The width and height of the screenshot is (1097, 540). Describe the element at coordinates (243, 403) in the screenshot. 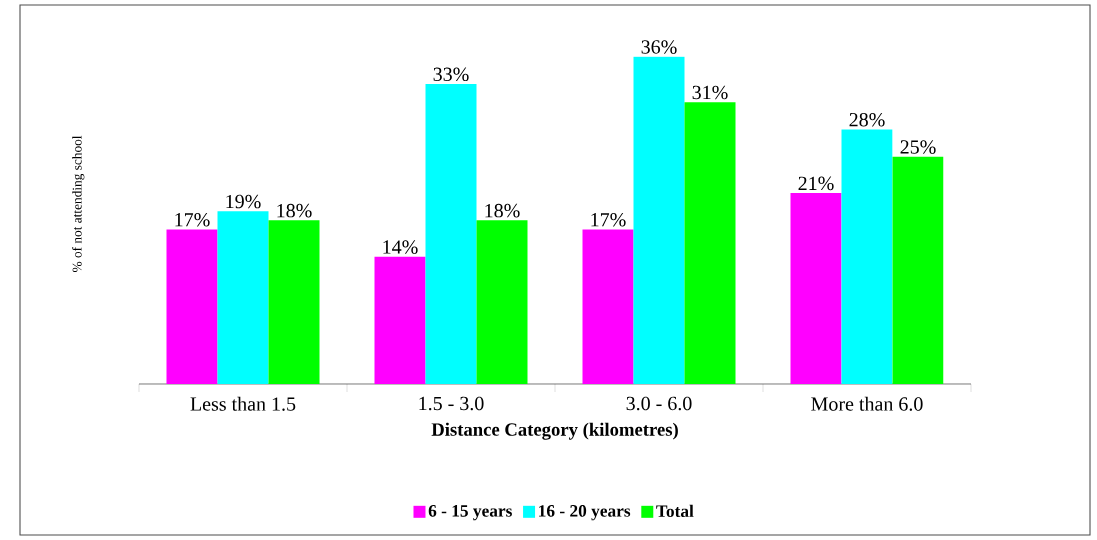

I see `x-tick-label: Less than 1.5` at that location.